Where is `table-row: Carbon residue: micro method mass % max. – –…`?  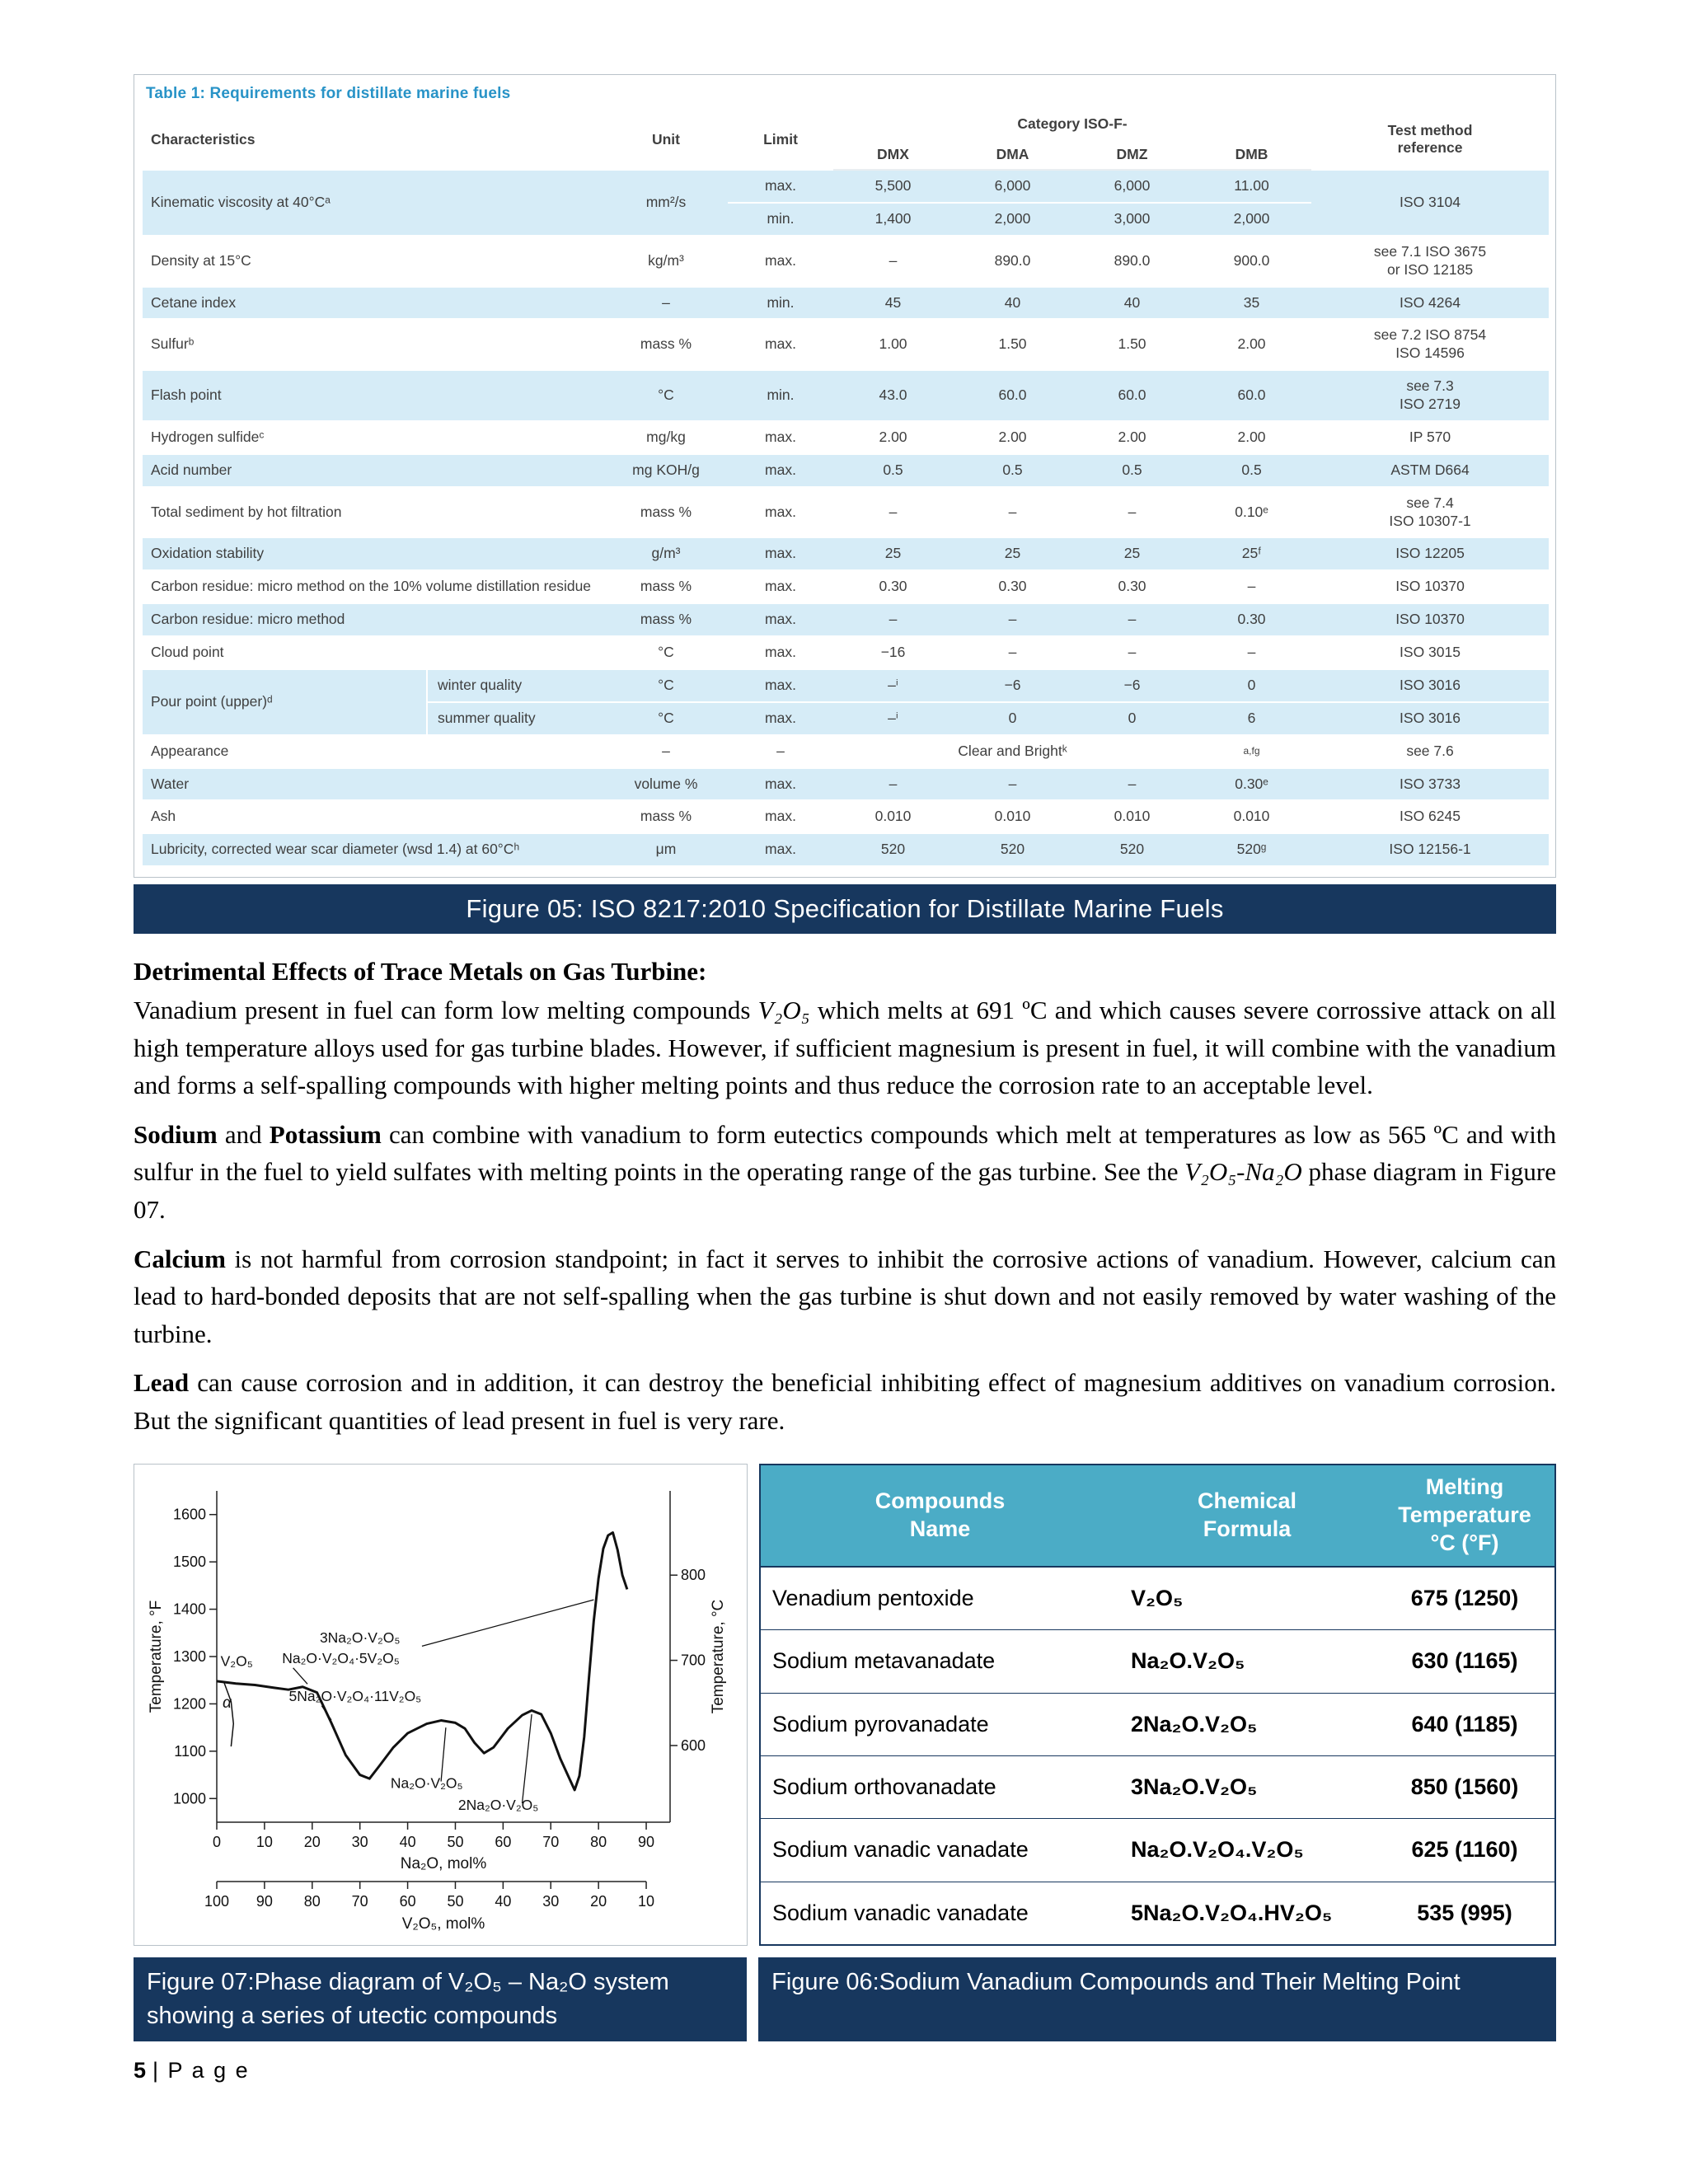 table-row: Carbon residue: micro method mass % max. – –… is located at coordinates (847, 619).